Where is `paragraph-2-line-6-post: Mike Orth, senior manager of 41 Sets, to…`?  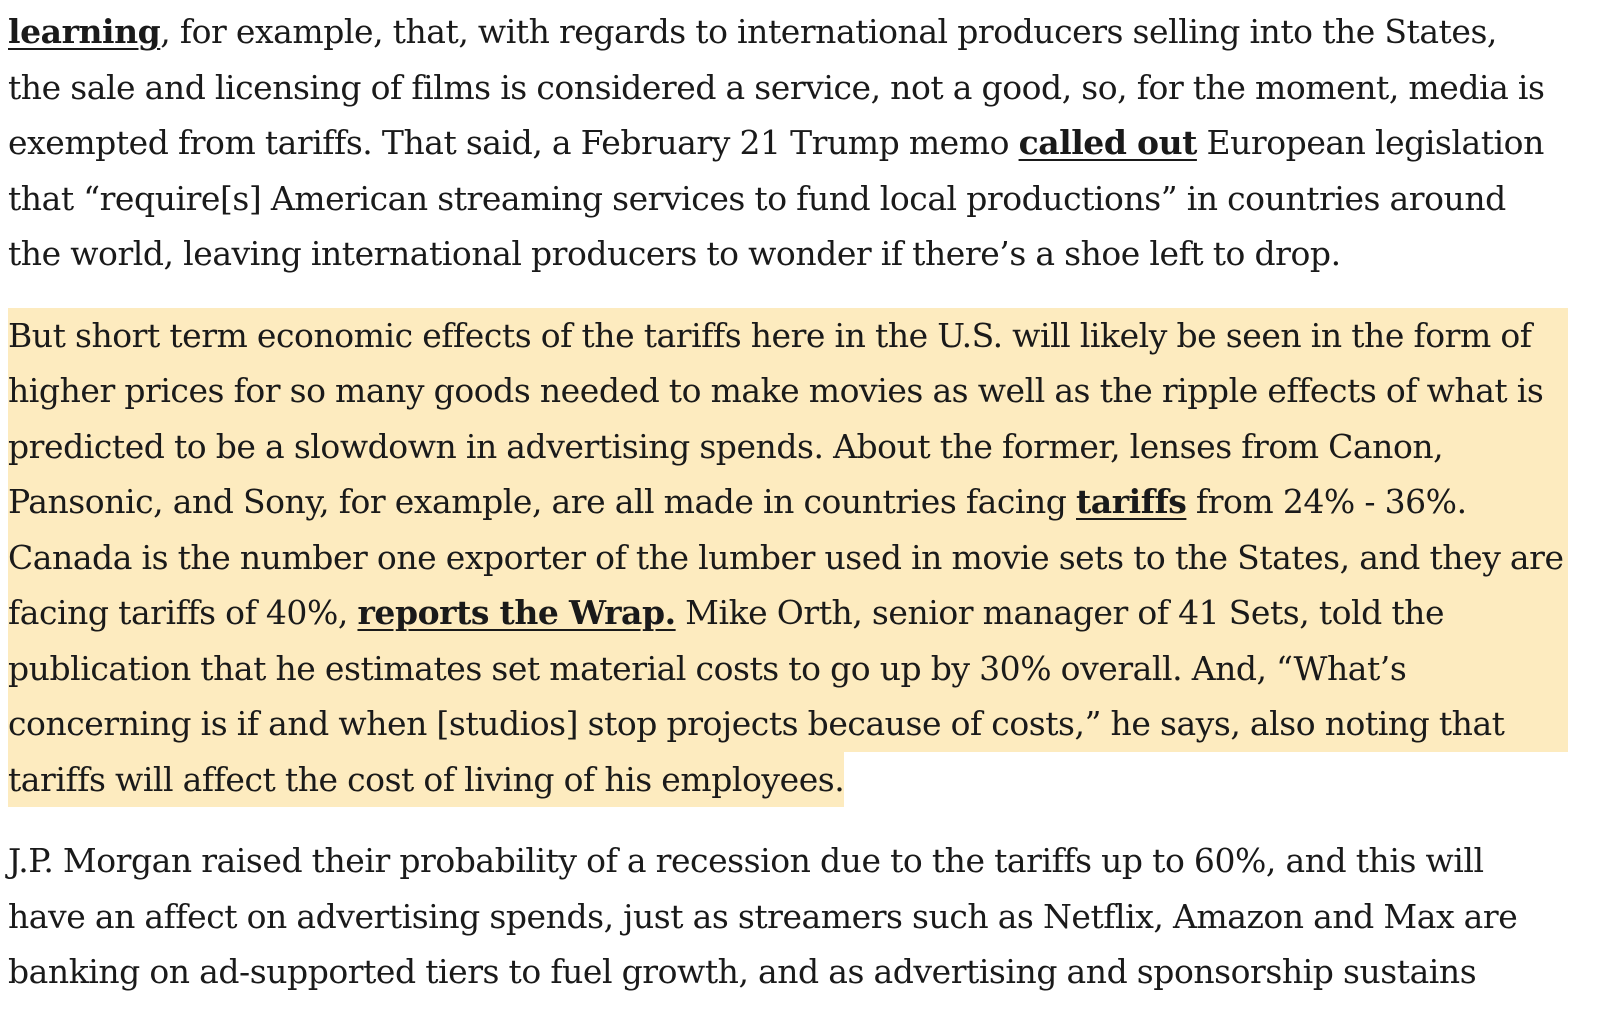 paragraph-2-line-6-post: Mike Orth, senior manager of 41 Sets, to… is located at coordinates (1060, 612).